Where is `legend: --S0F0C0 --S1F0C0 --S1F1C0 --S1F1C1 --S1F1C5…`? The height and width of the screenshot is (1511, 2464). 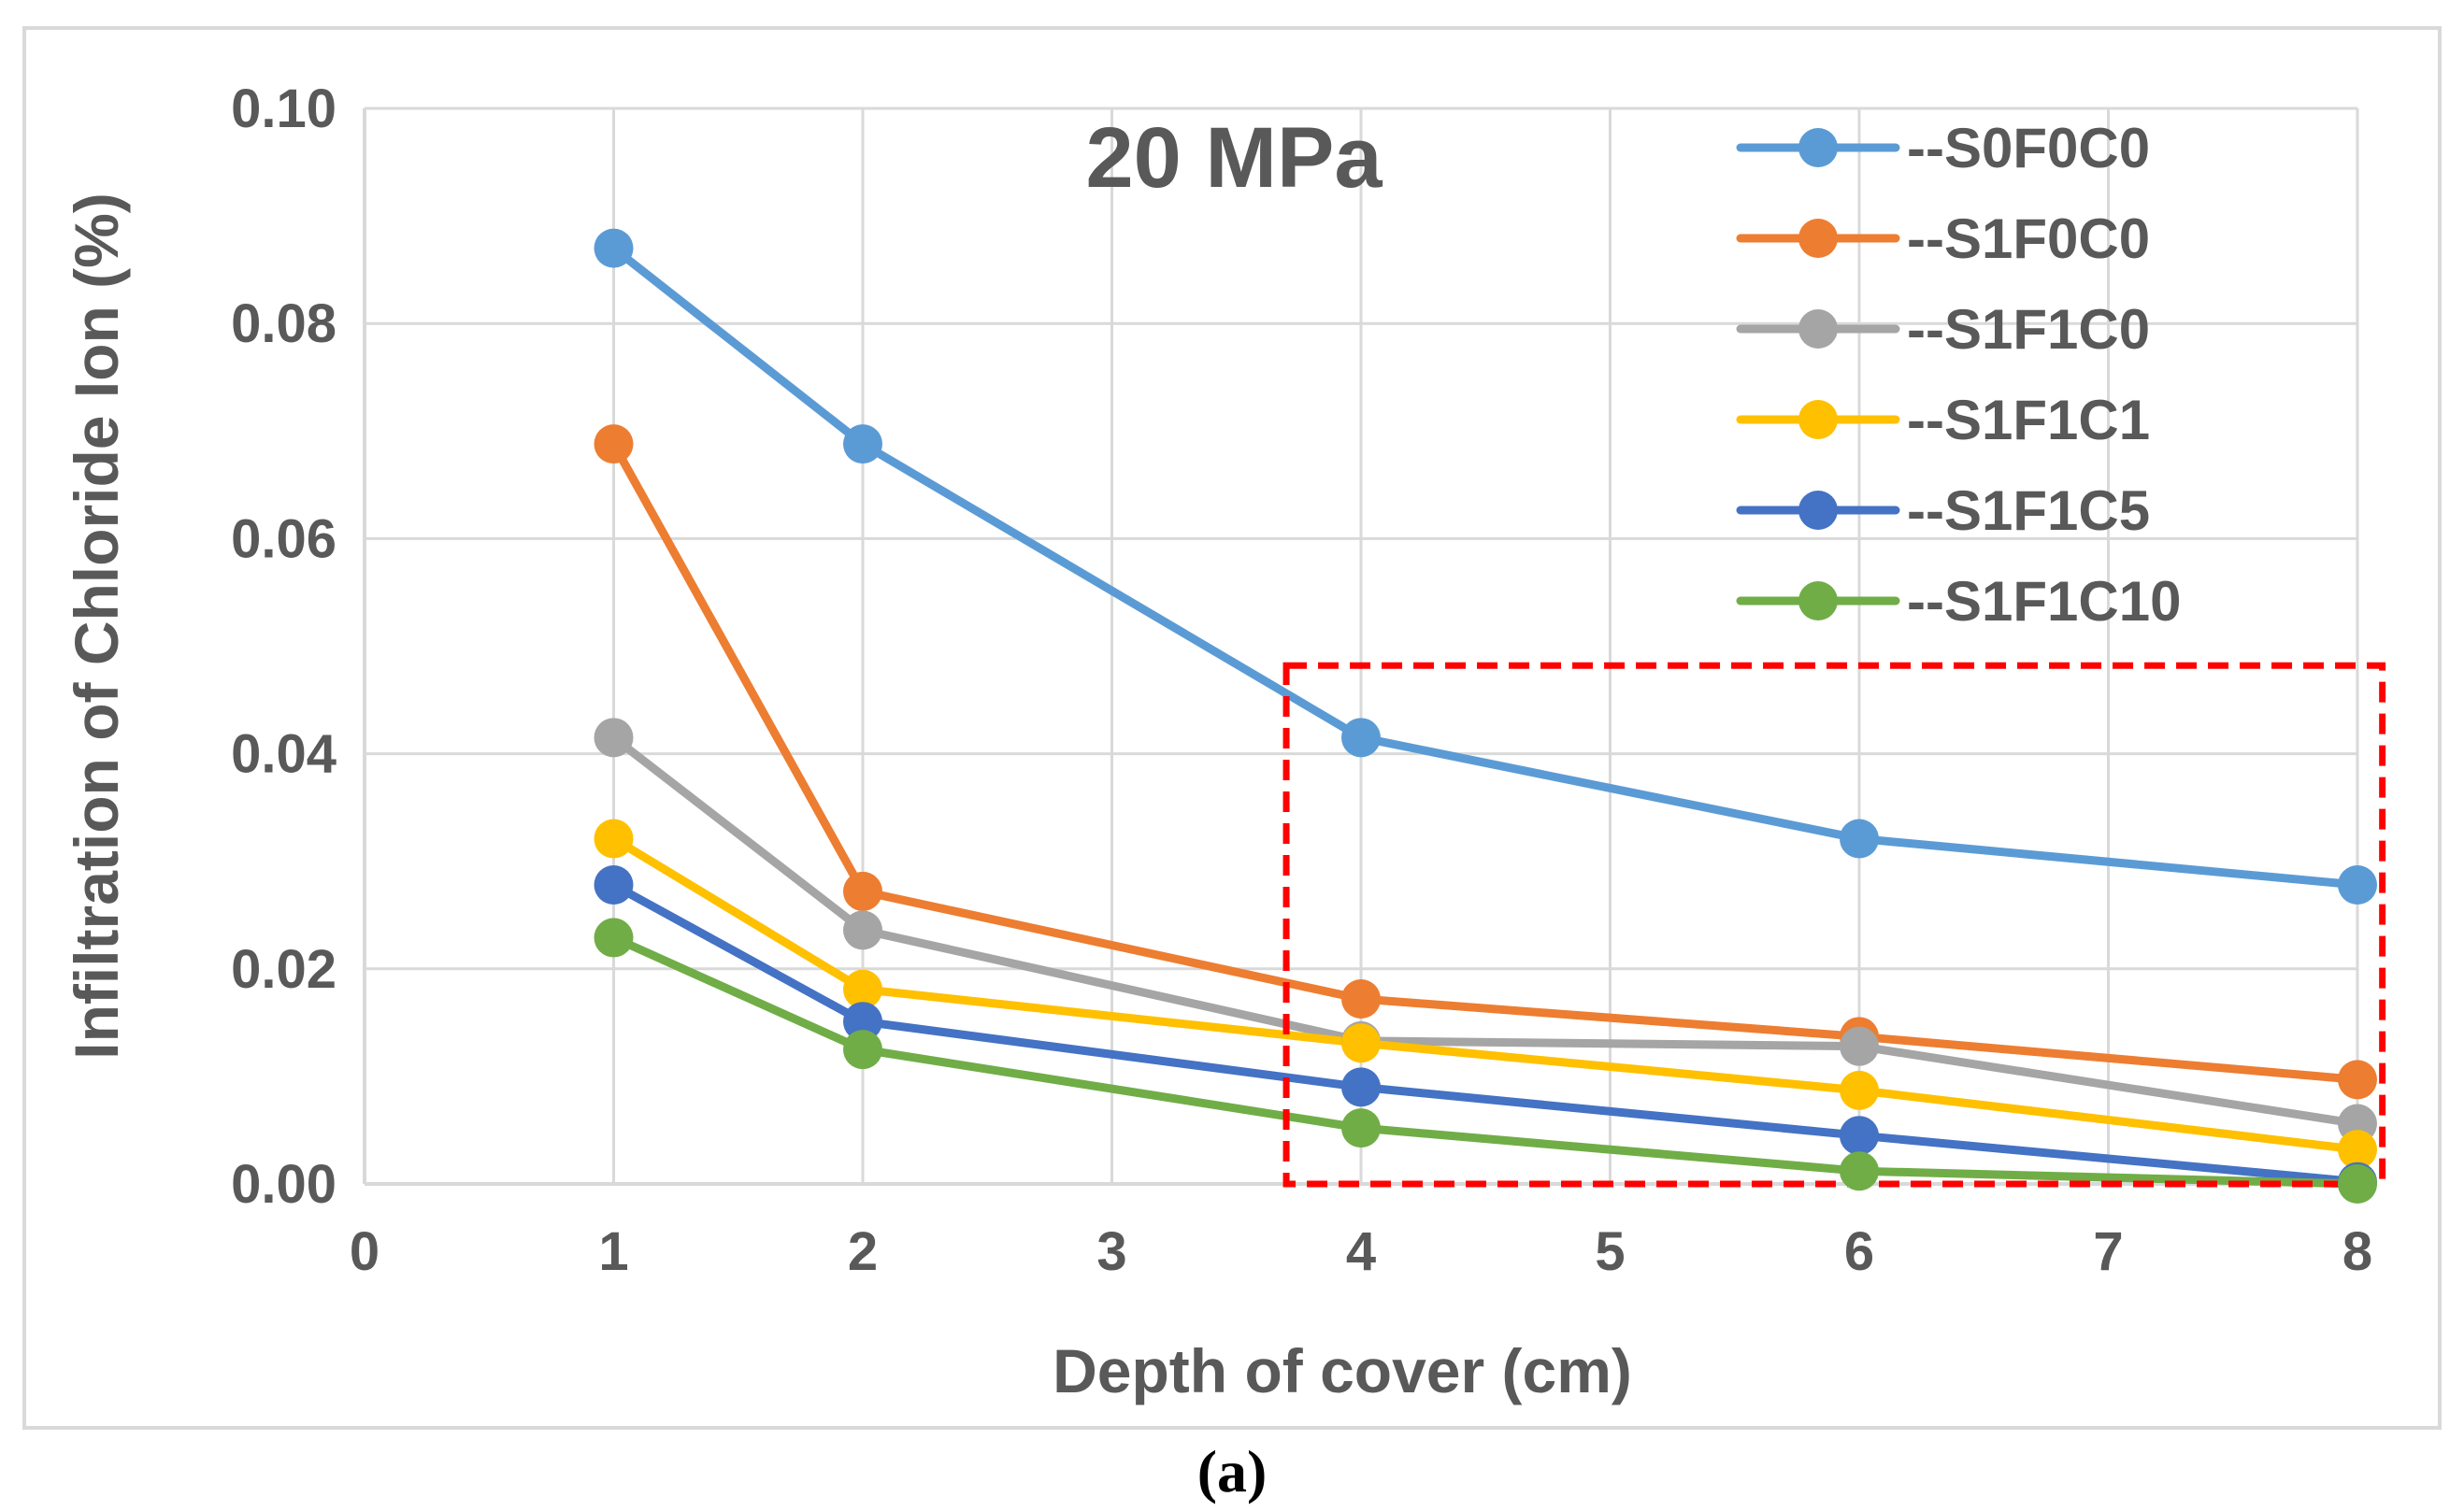 legend: --S0F0C0 --S1F0C0 --S1F1C0 --S1F1C1 --S1F1C5… is located at coordinates (1958, 375).